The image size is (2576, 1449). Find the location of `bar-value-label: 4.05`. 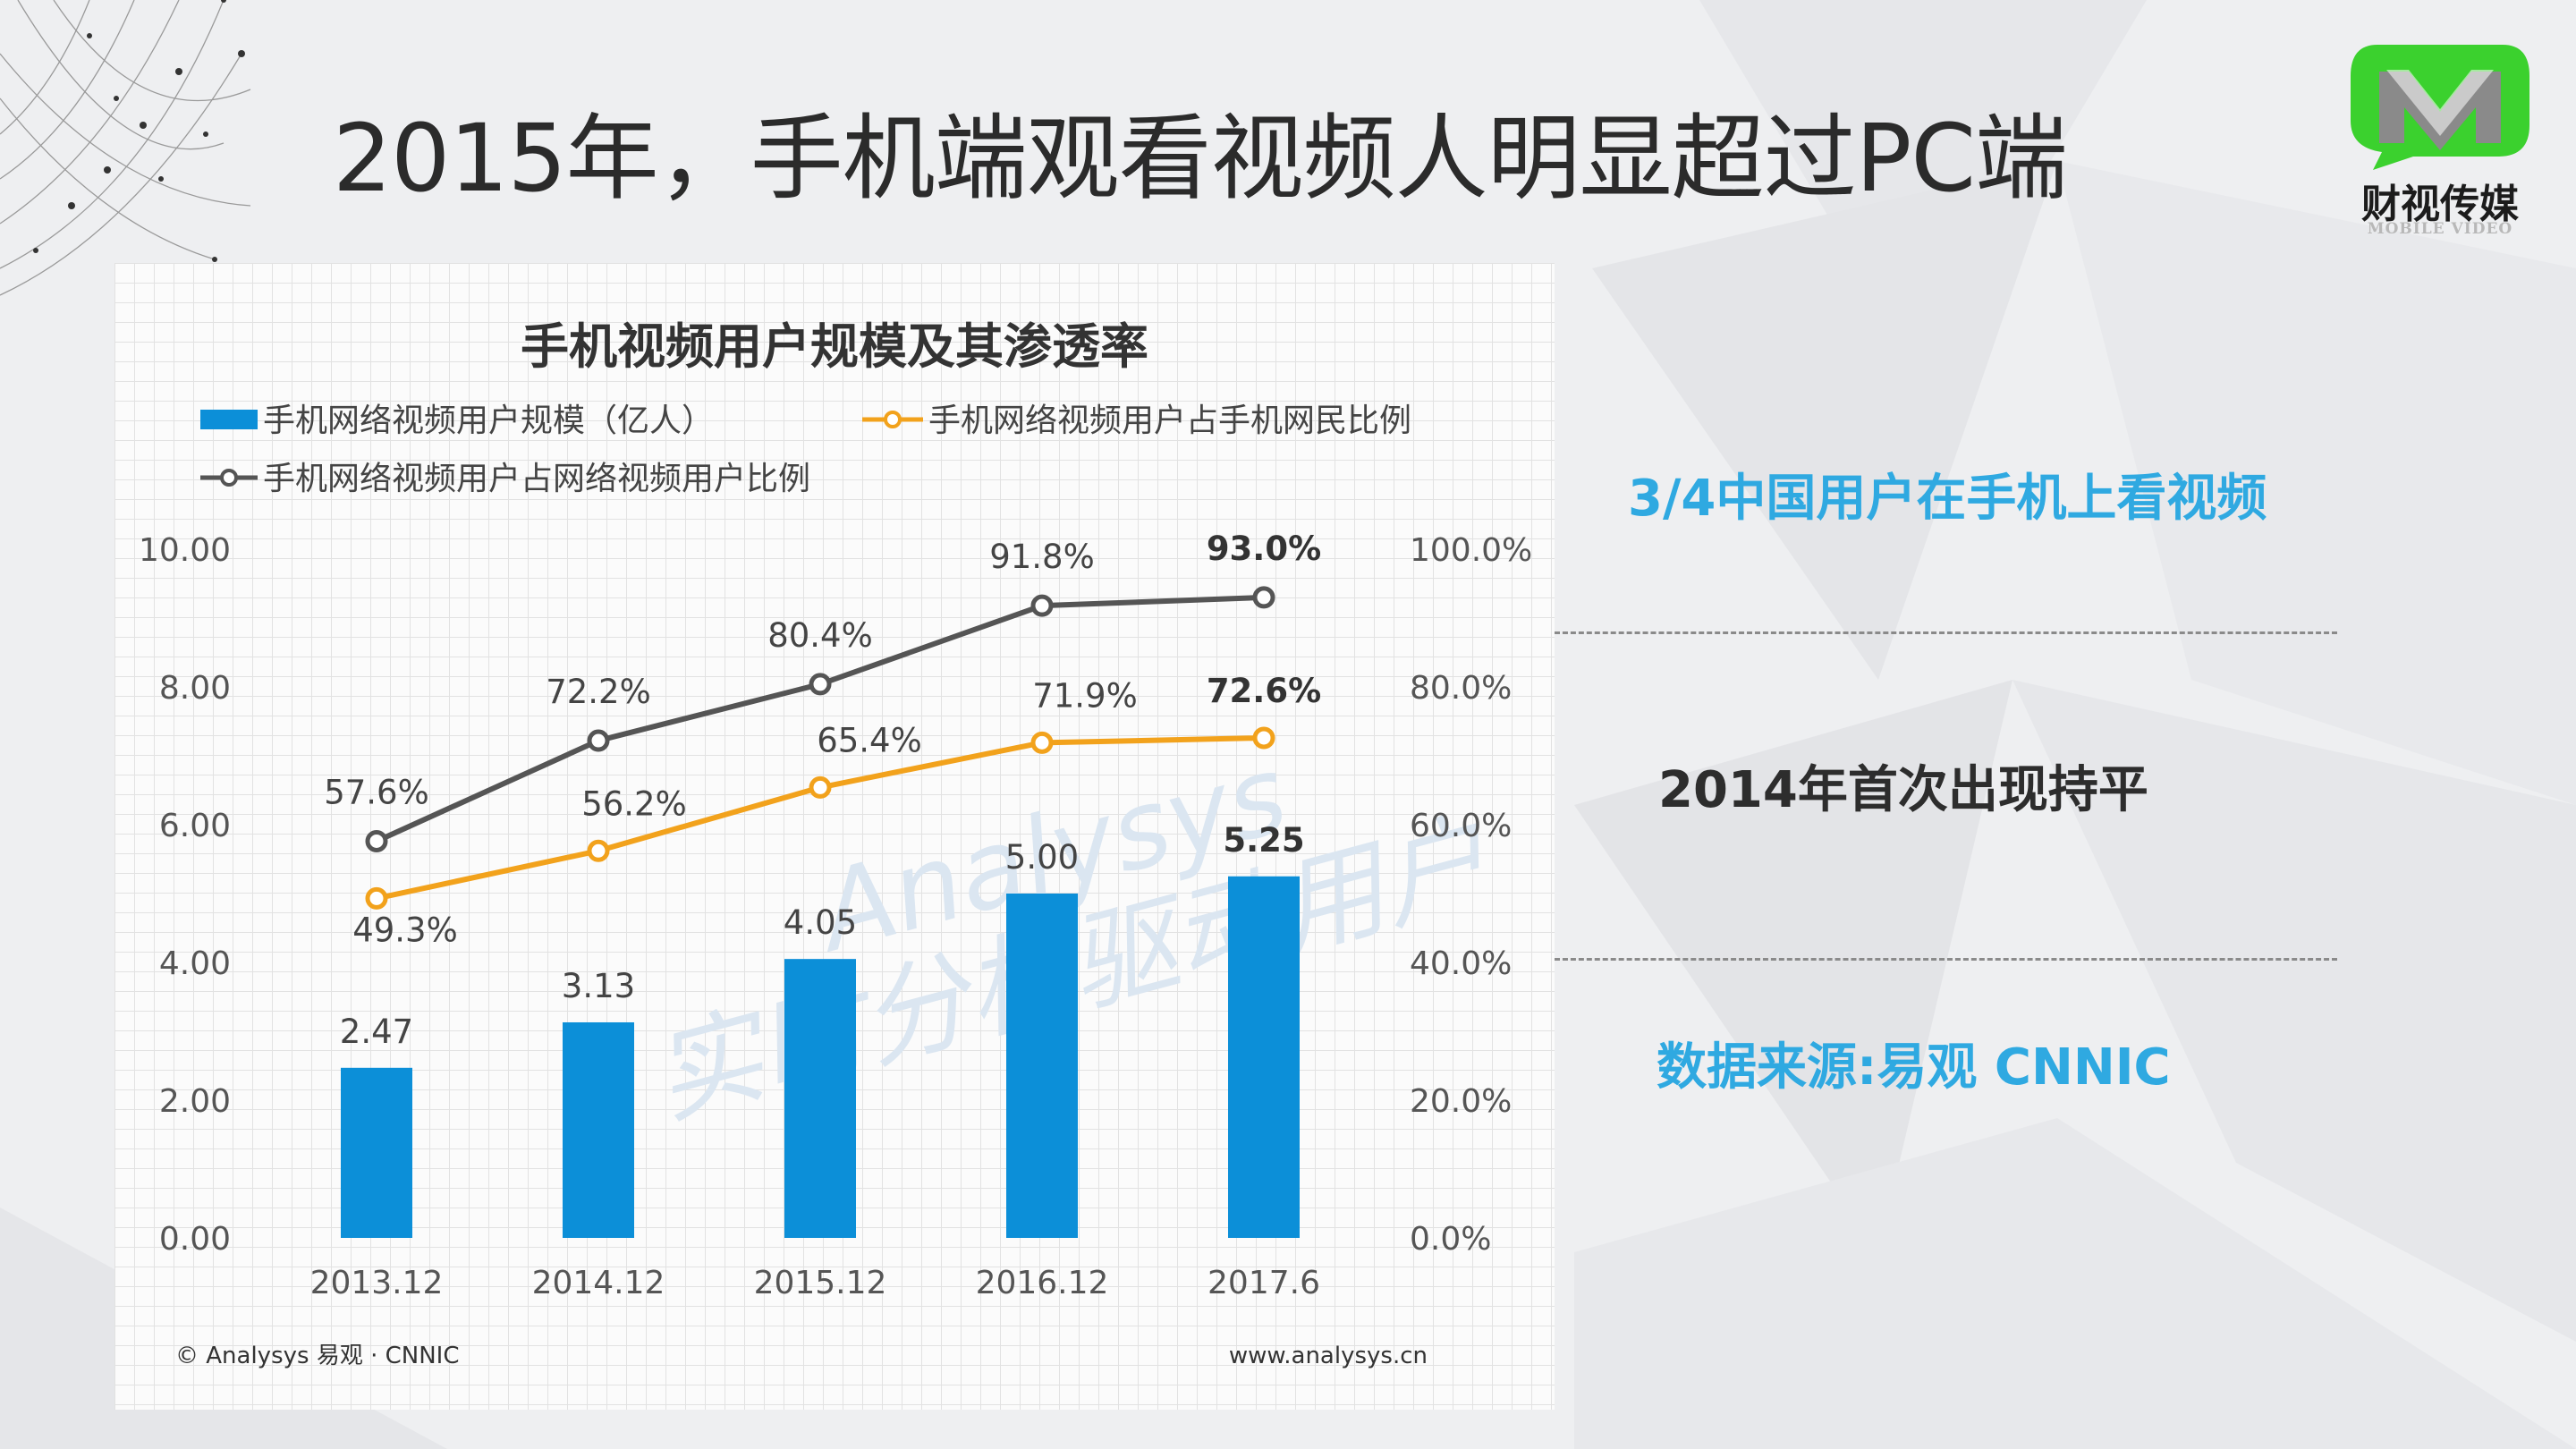

bar-value-label: 4.05 is located at coordinates (820, 922).